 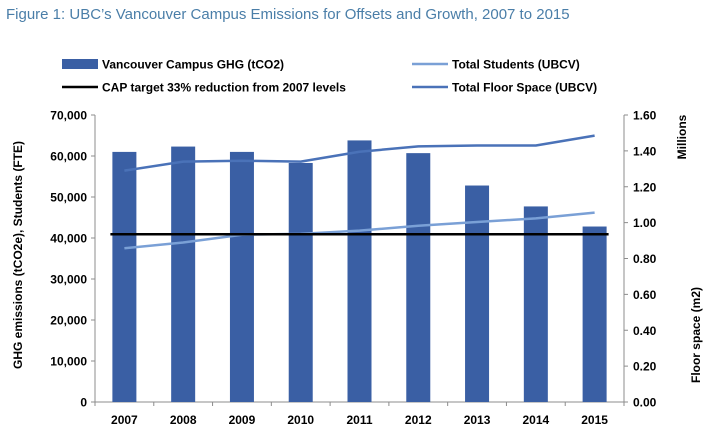 What do you see at coordinates (83, 403) in the screenshot?
I see `y-tick-label: 0` at bounding box center [83, 403].